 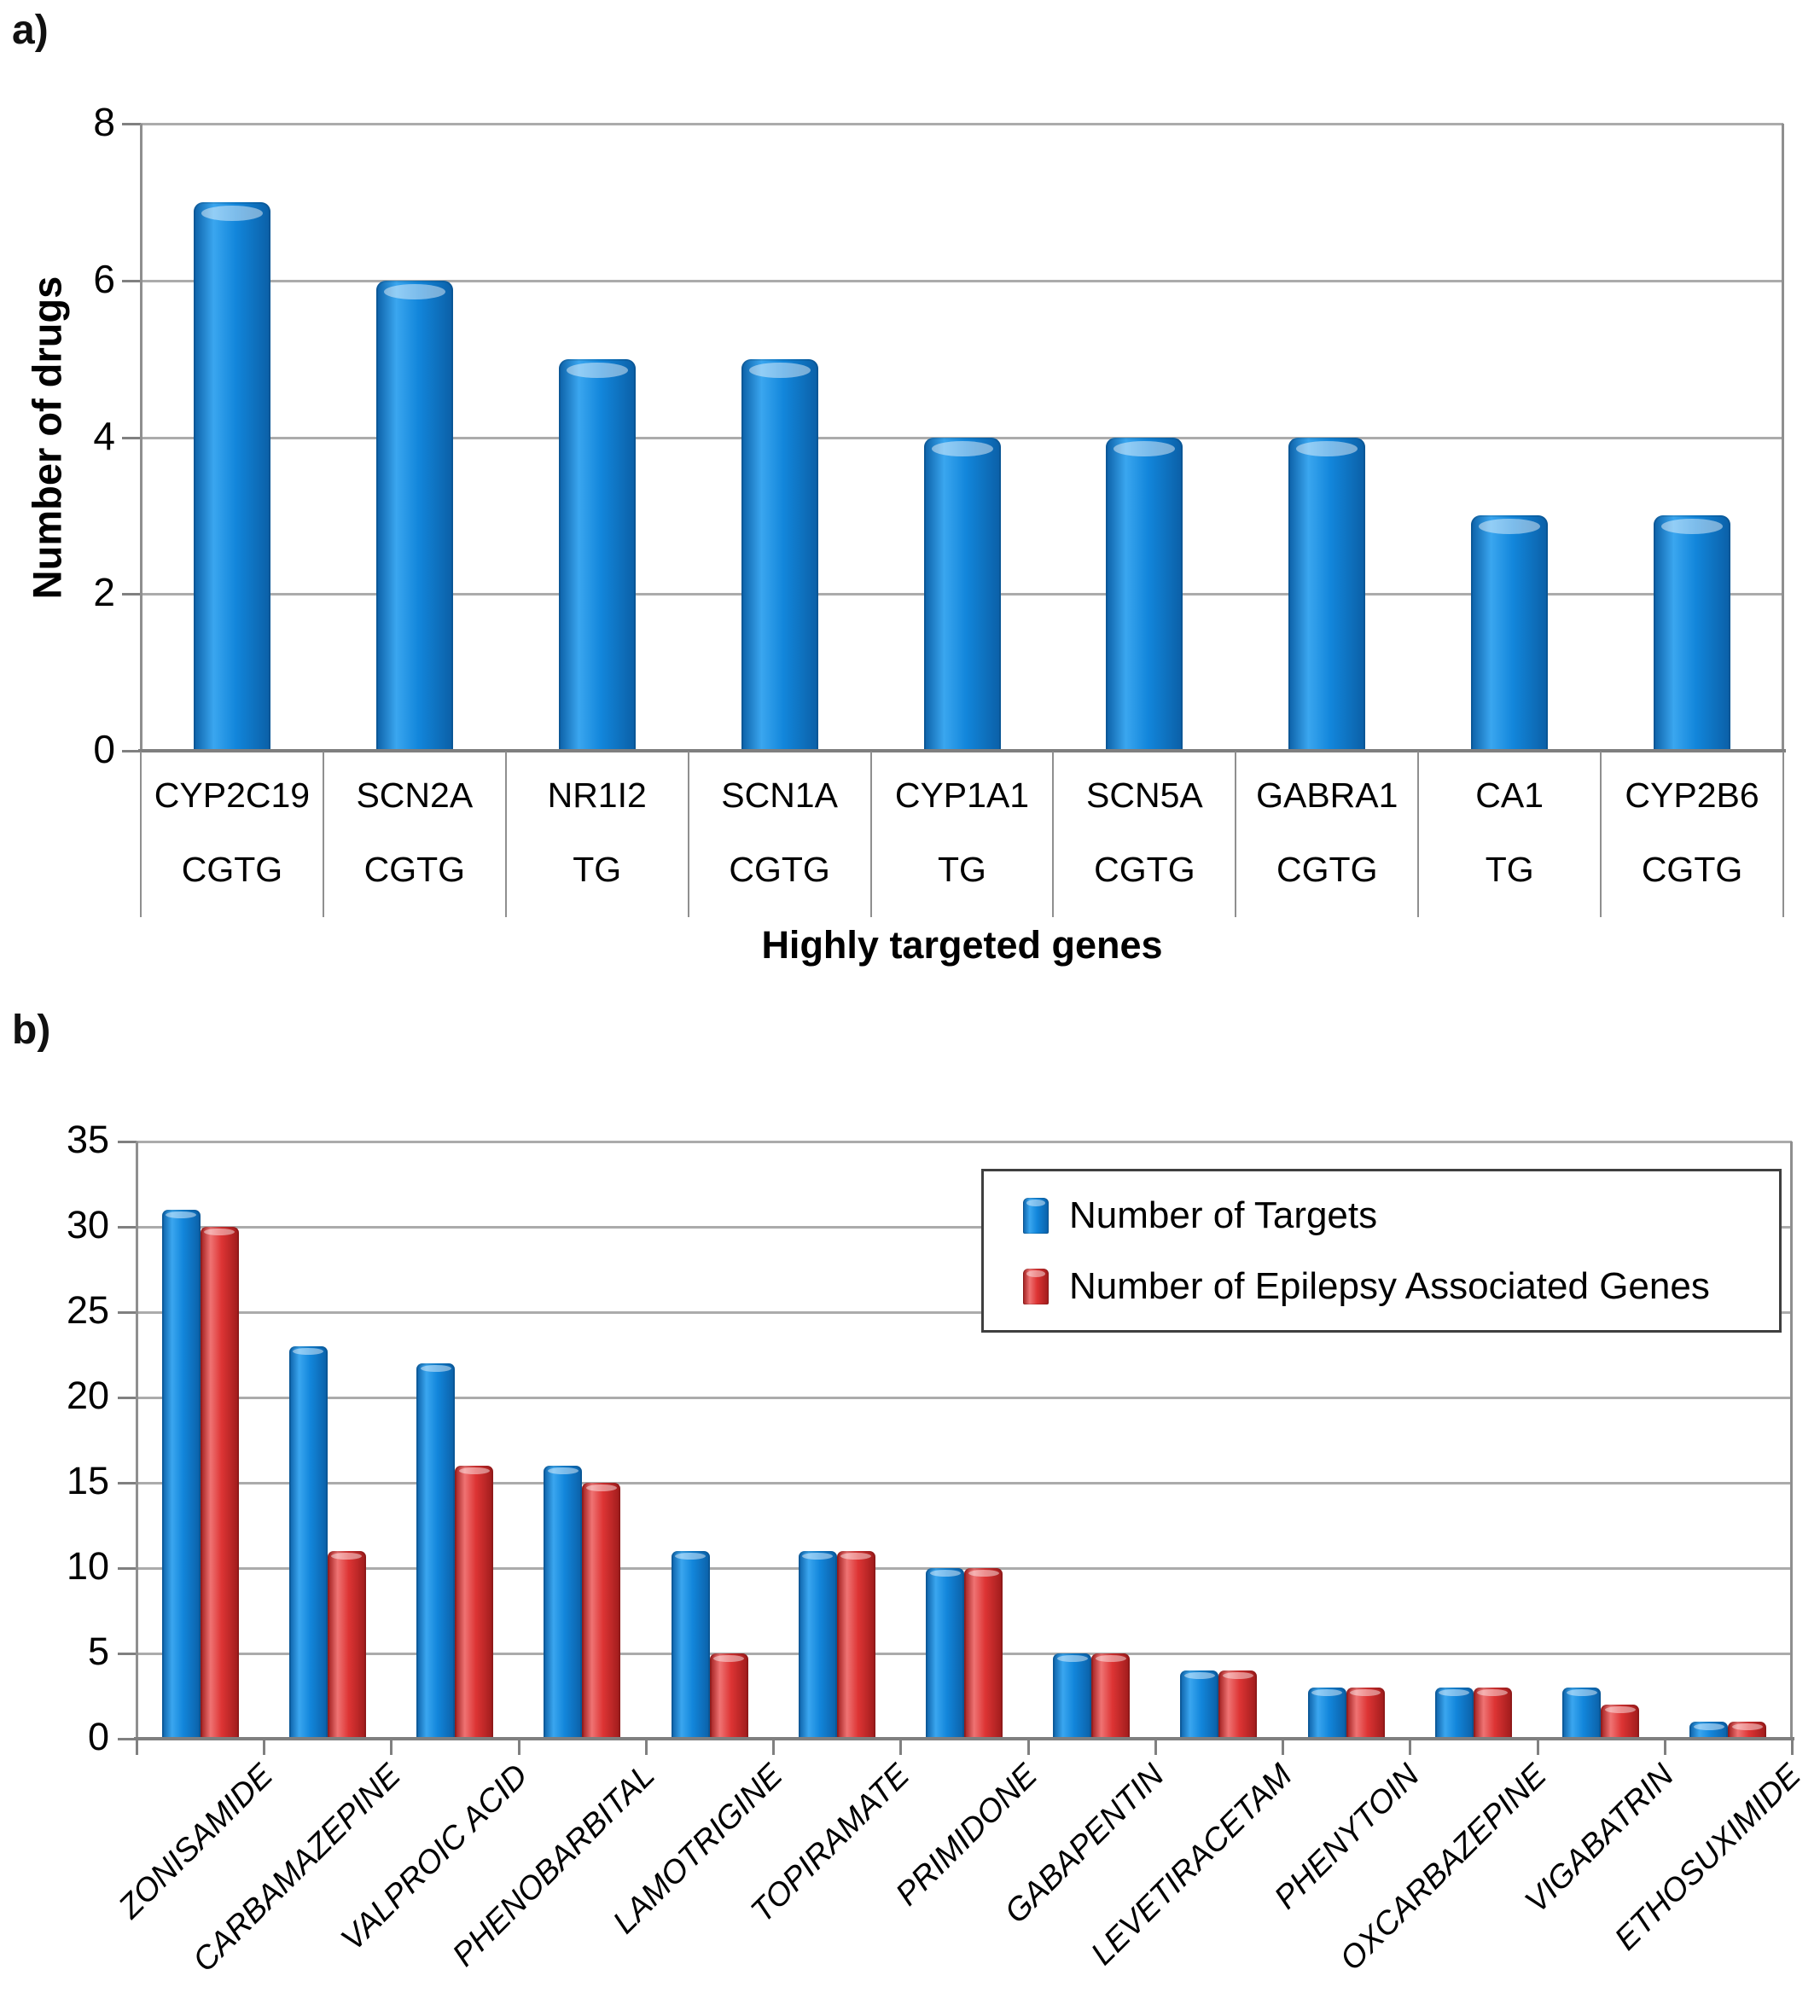 I want to click on legend-swatch-red-icon, so click(x=1036, y=1286).